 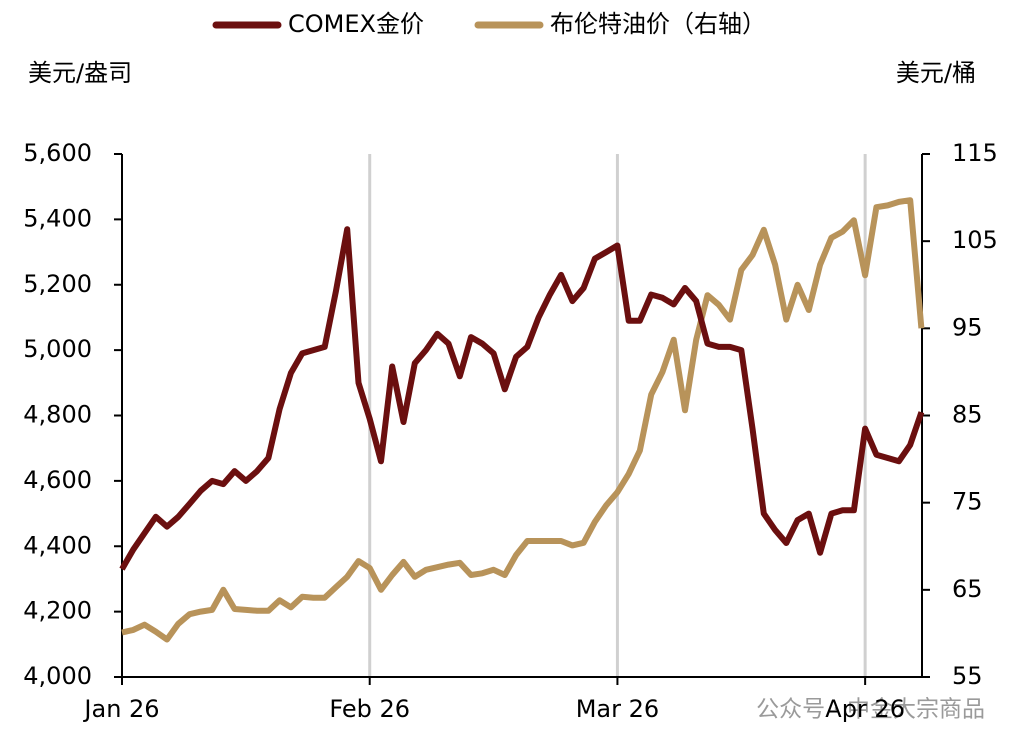 What do you see at coordinates (57, 349) in the screenshot?
I see `y-tick-label: 5,000` at bounding box center [57, 349].